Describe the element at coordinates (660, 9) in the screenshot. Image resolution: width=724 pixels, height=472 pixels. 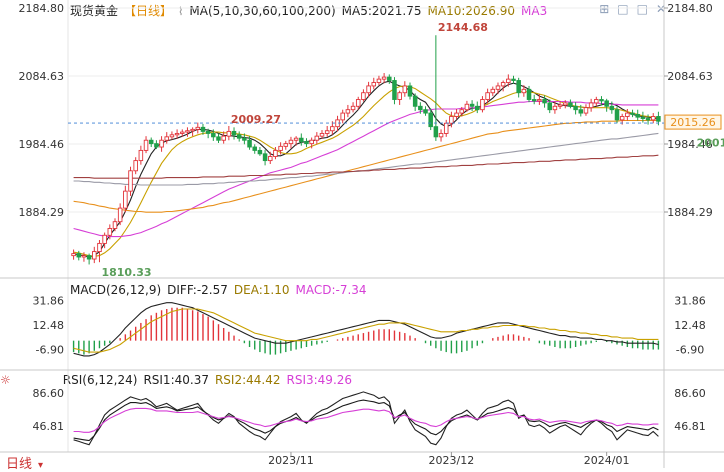
I see `close-icon: ✕` at that location.